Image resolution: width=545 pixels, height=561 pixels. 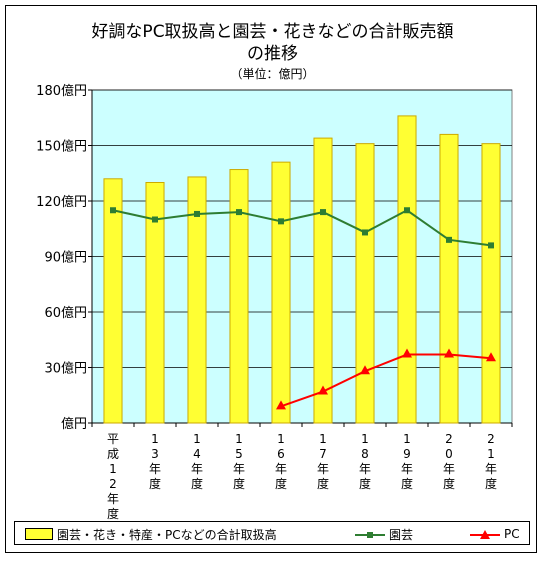 I want to click on x-tick-label: 5, so click(x=239, y=454).